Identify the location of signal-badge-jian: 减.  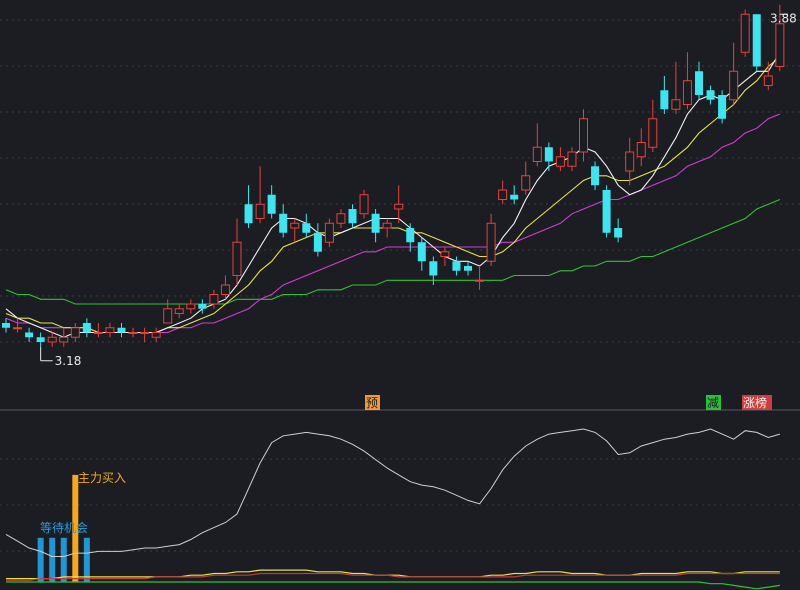
(713, 402).